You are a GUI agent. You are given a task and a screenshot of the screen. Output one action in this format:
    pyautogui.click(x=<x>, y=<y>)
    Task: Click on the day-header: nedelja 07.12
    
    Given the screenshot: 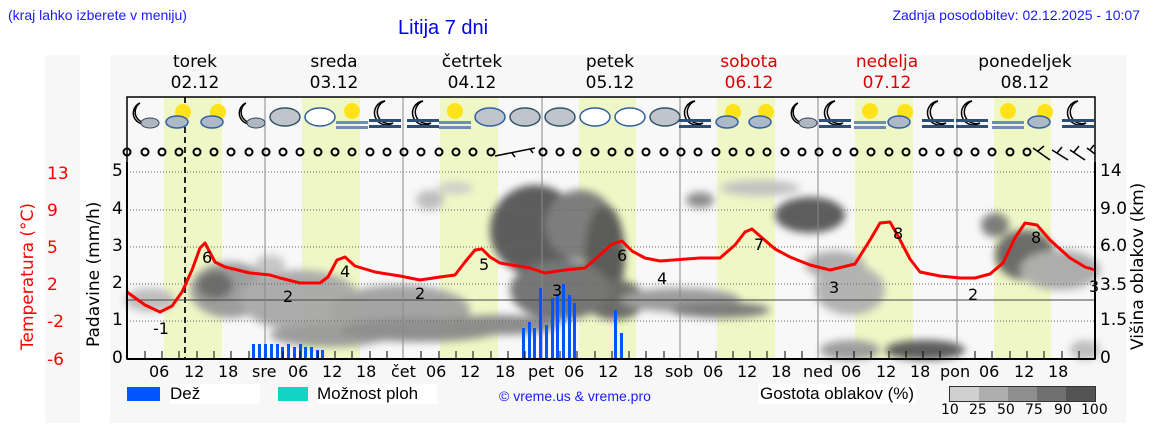 What is the action you would take?
    pyautogui.click(x=887, y=73)
    